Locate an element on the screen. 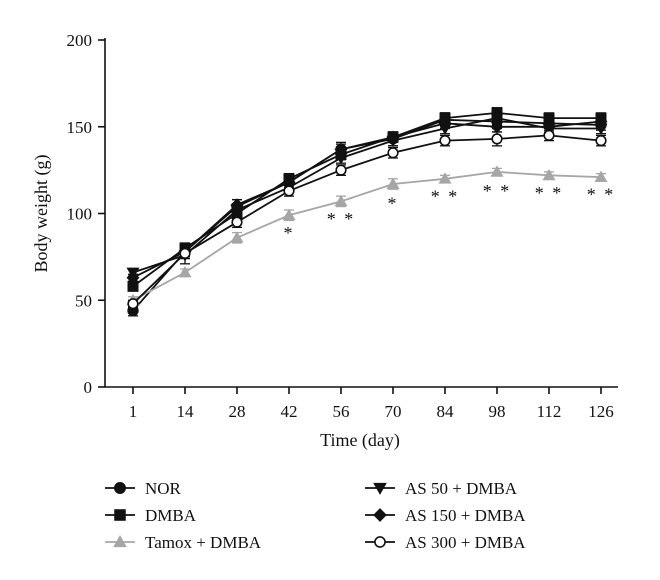  x-tick-label: 98 is located at coordinates (497, 411).